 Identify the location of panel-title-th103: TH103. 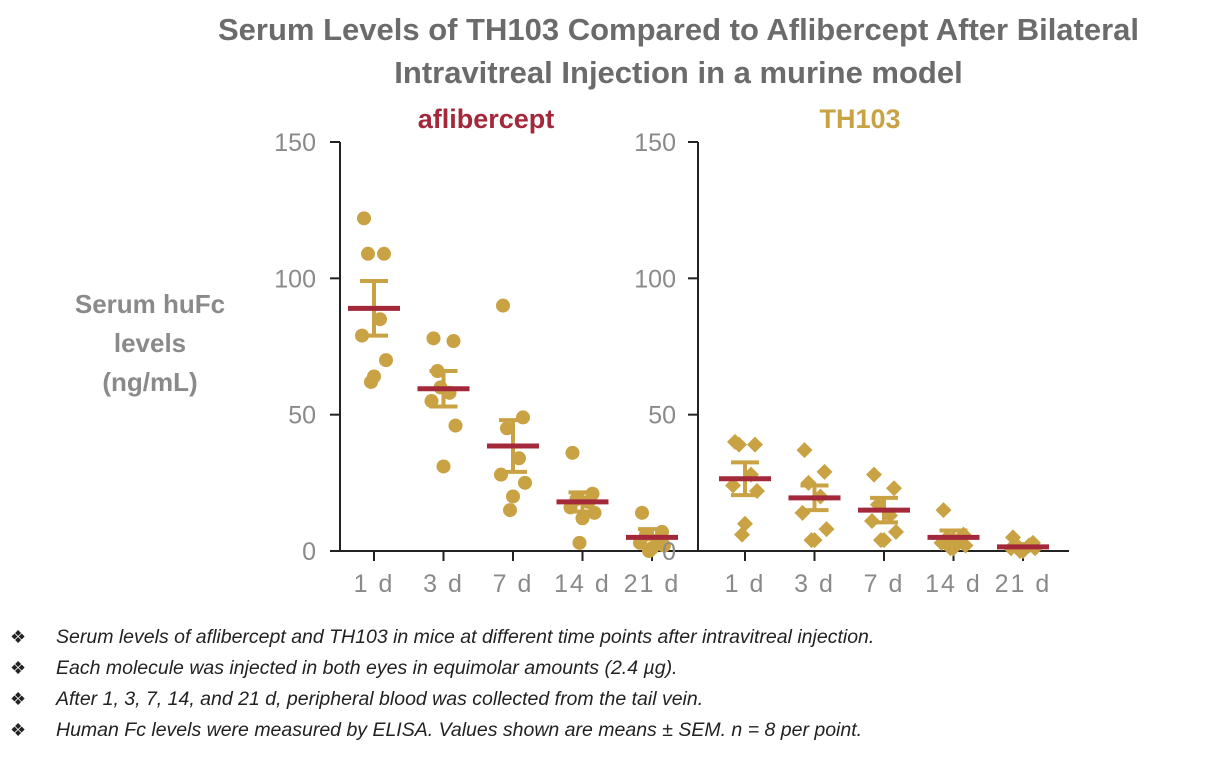
(859, 119).